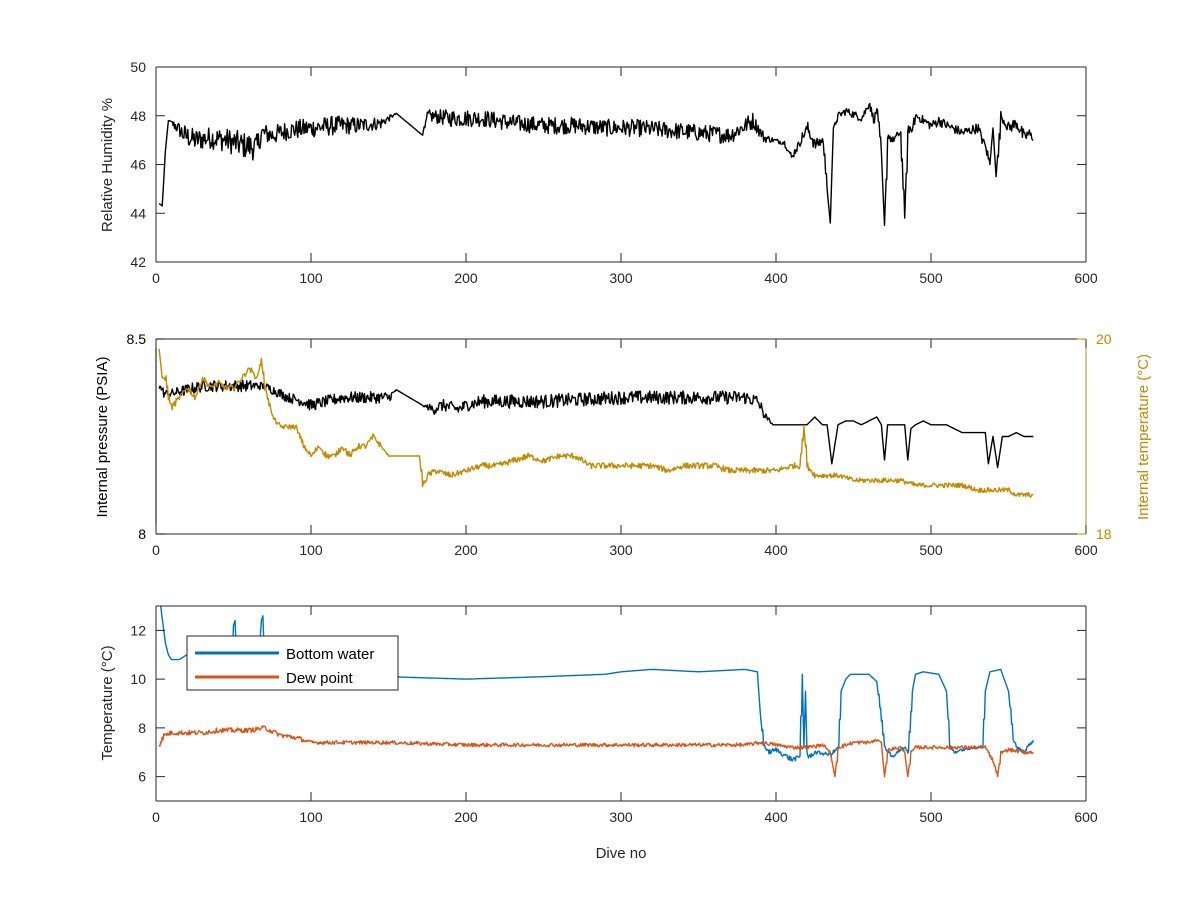 The width and height of the screenshot is (1200, 900). Describe the element at coordinates (621, 853) in the screenshot. I see `dive-number-x-axis-label: Dive no` at that location.